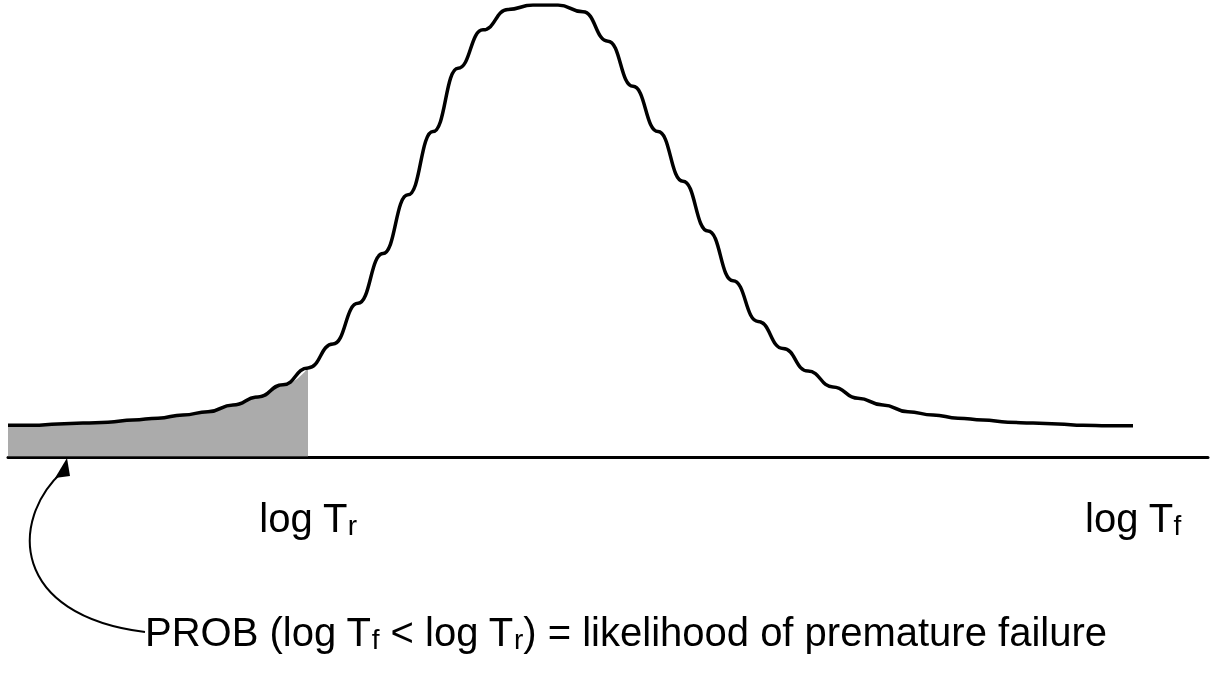  What do you see at coordinates (626, 632) in the screenshot?
I see `text: PROB (log Tf < log Tr) = likelihood of premature failure` at bounding box center [626, 632].